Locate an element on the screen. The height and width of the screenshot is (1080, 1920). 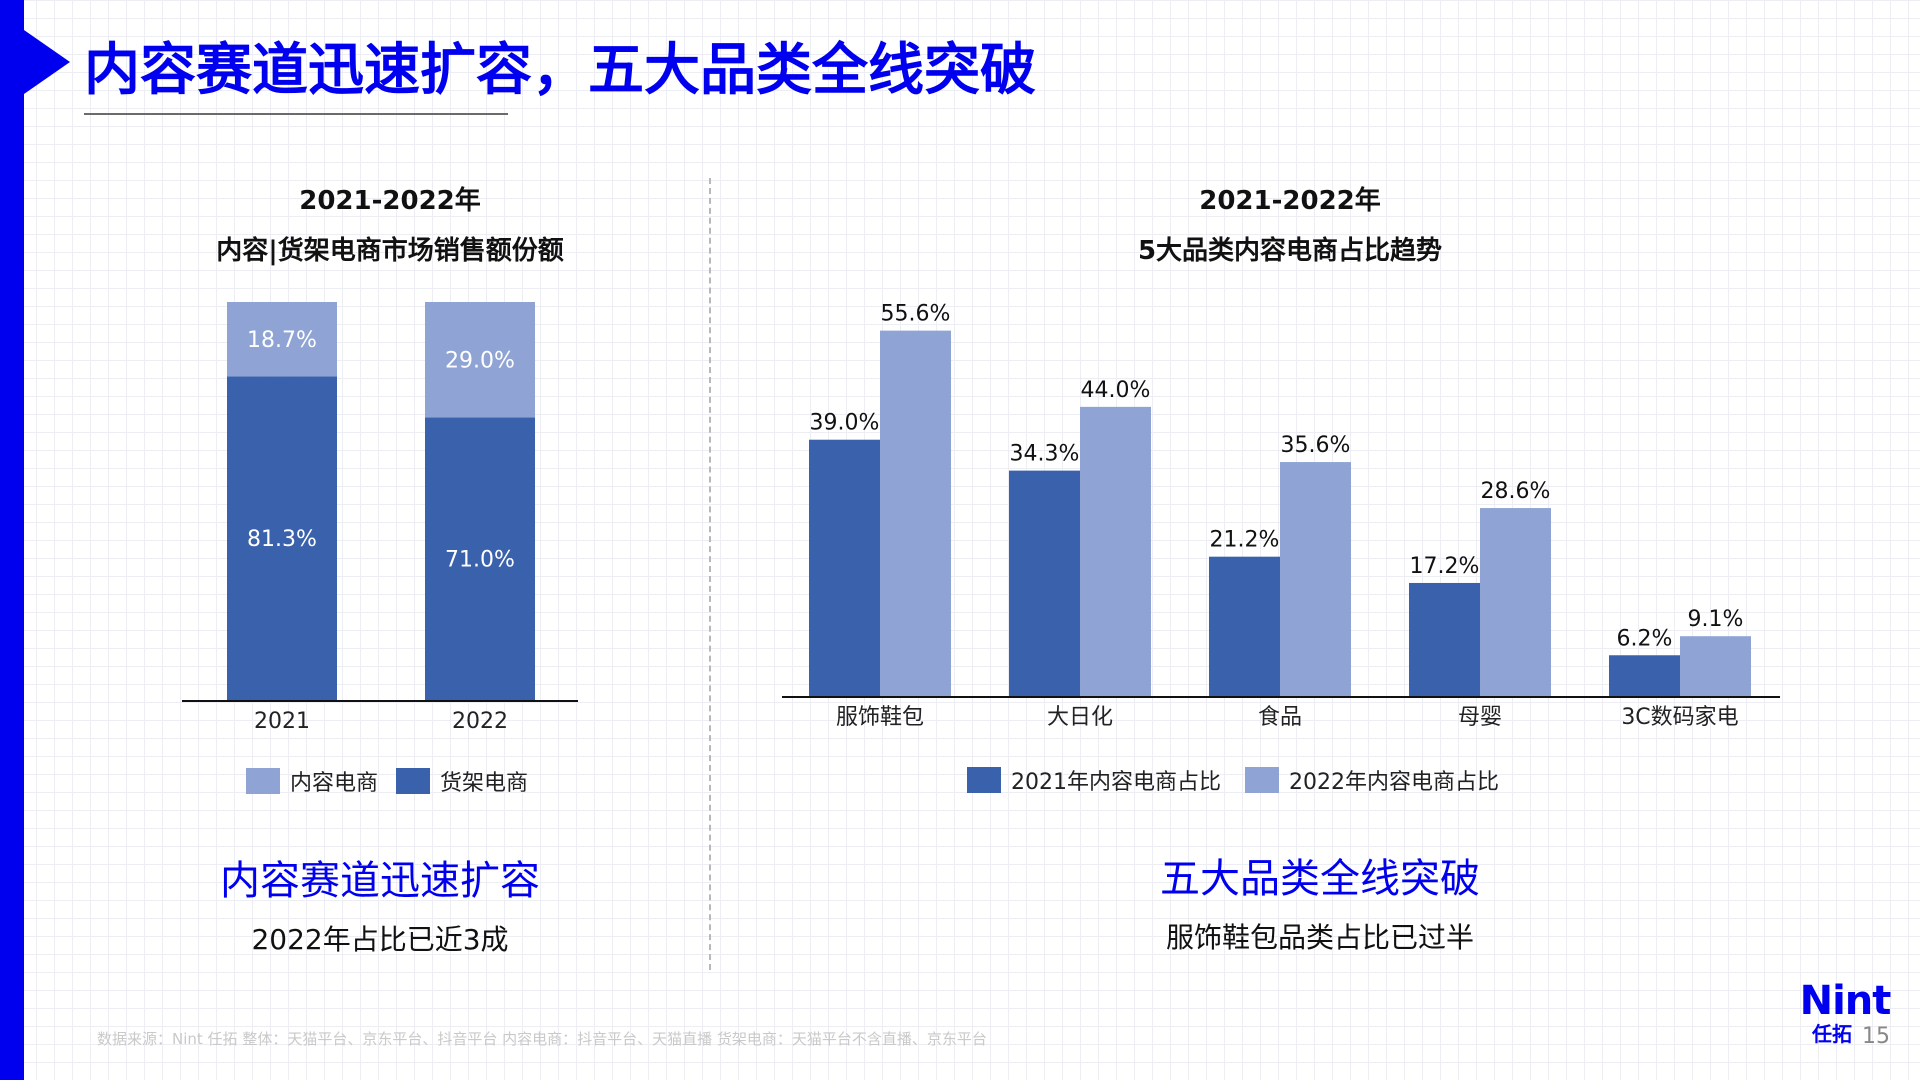
right-chart-title-line2: 5大品类内容电商占比趋势 is located at coordinates (1290, 251).